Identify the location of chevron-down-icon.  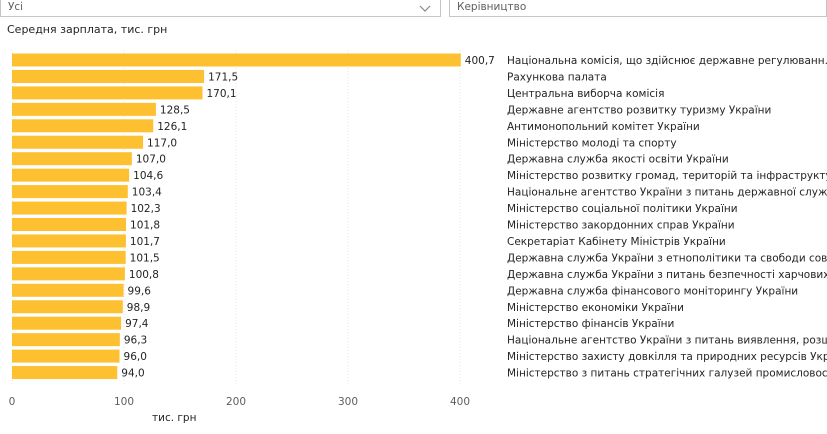
(425, 9).